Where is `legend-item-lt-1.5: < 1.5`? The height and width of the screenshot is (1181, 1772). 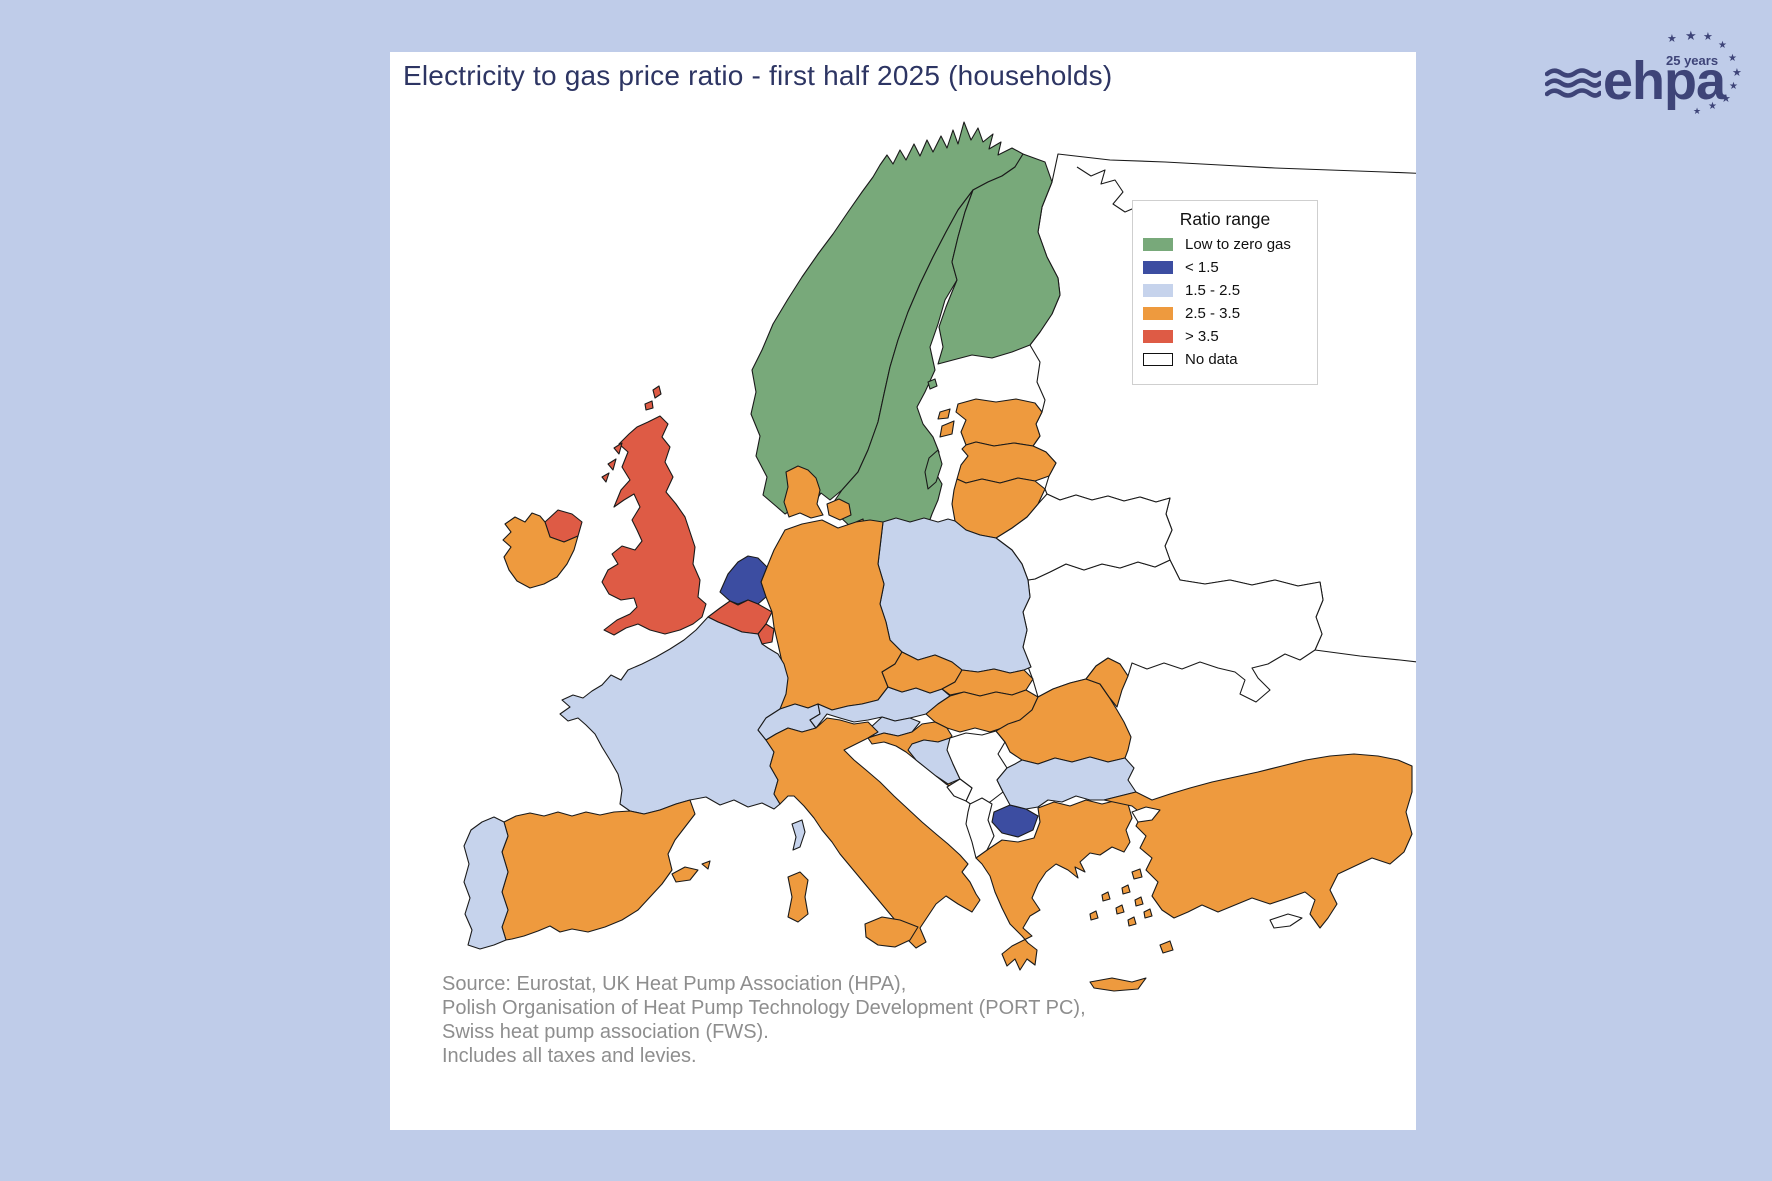
legend-item-lt-1.5: < 1.5 is located at coordinates (1225, 267).